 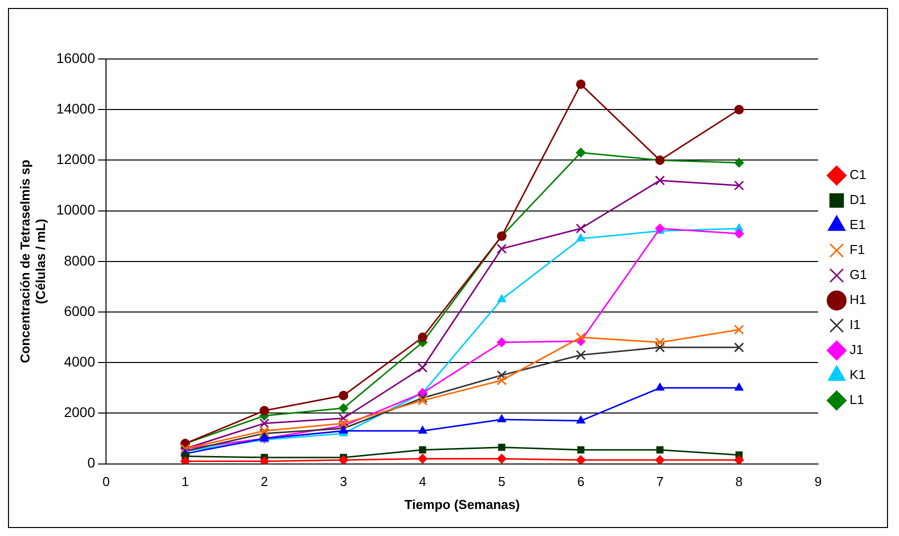 I want to click on legend-label: K1, so click(x=858, y=374).